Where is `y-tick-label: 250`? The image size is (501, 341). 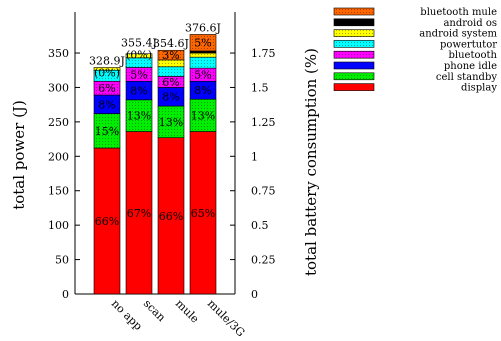
y-tick-label: 250 is located at coordinates (58, 122).